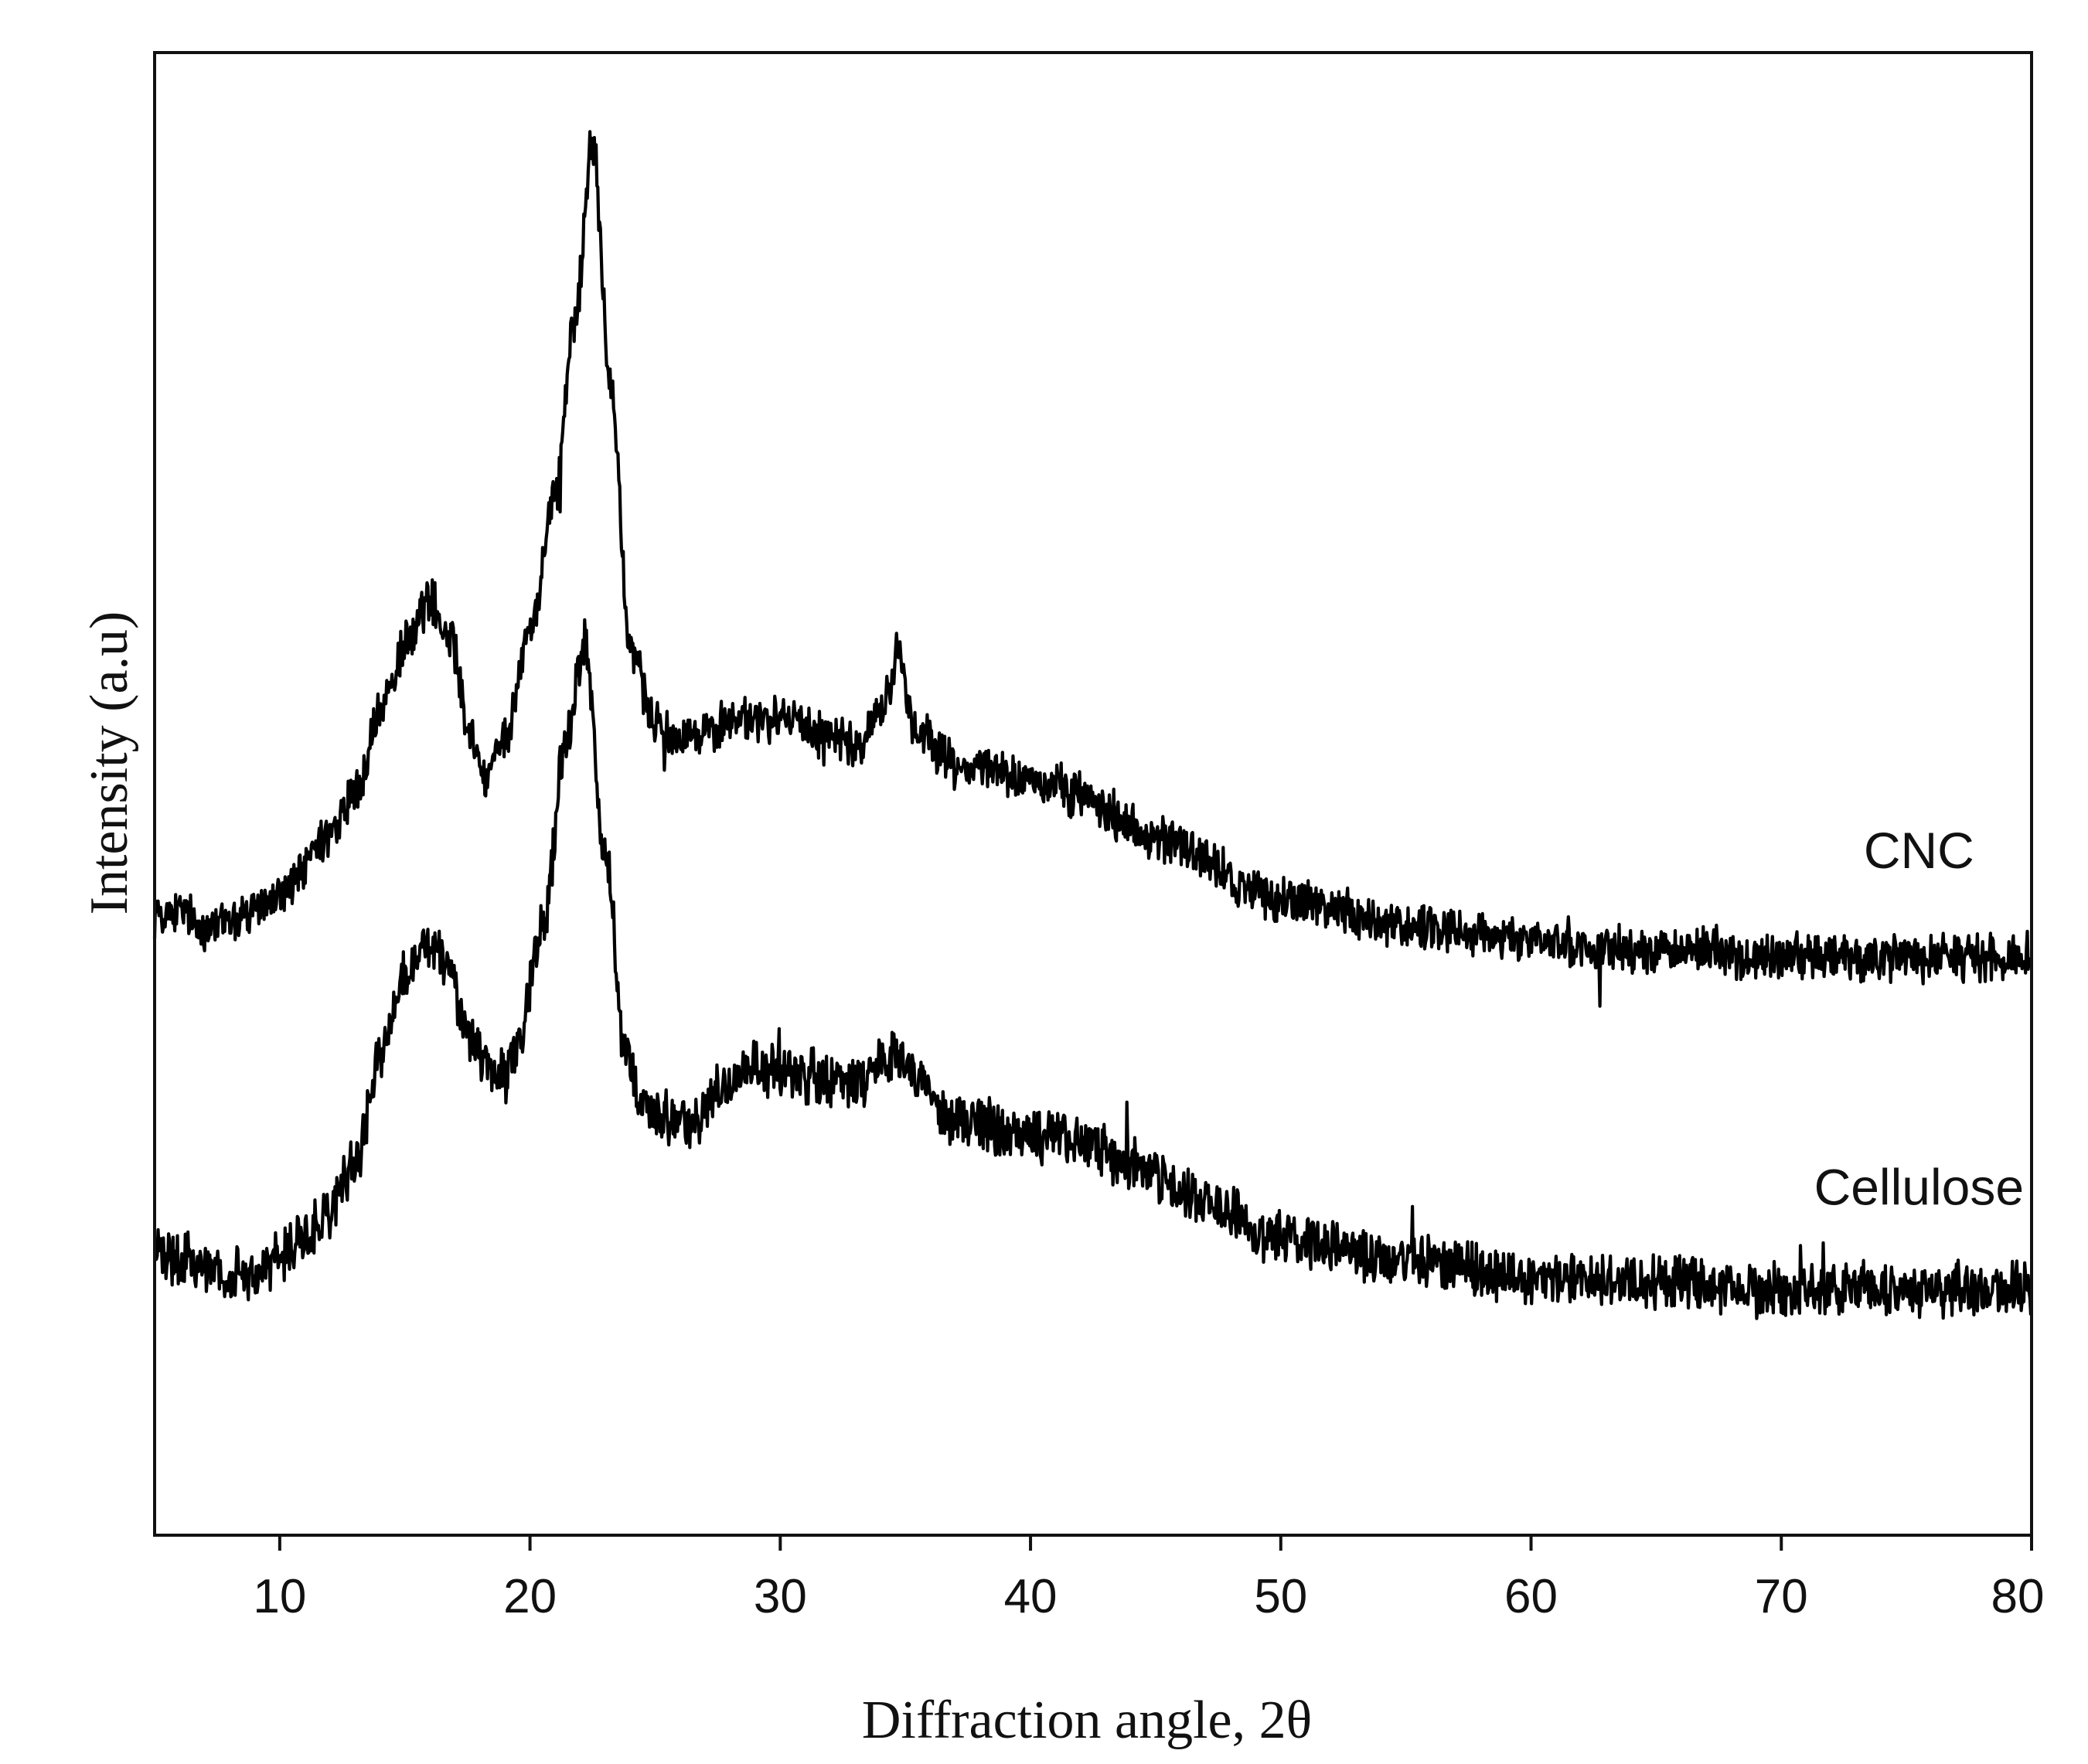 This screenshot has width=2088, height=1764. I want to click on x-tick-label: 80, so click(2018, 1596).